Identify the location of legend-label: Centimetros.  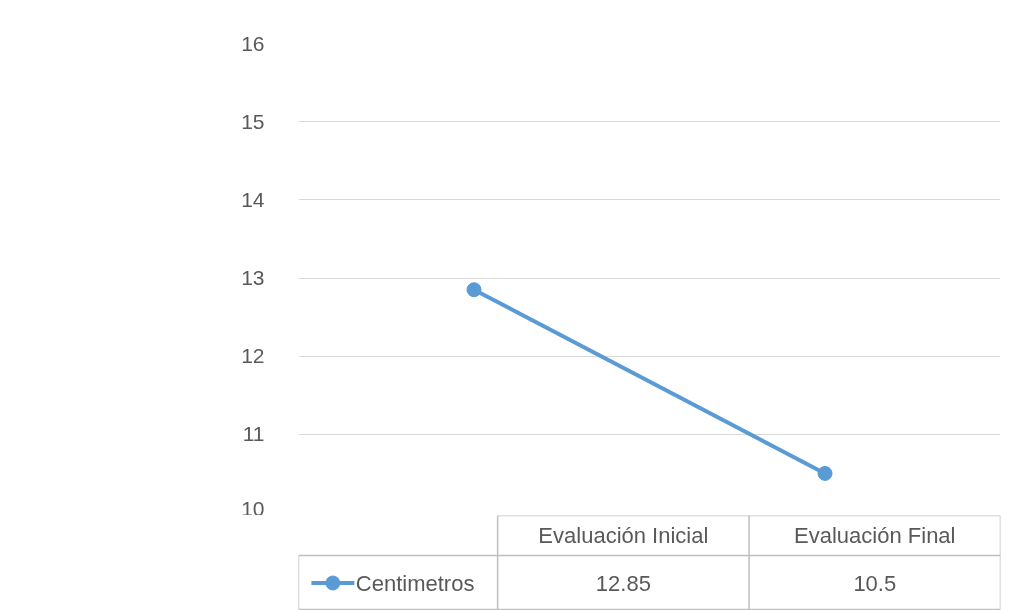
(415, 583).